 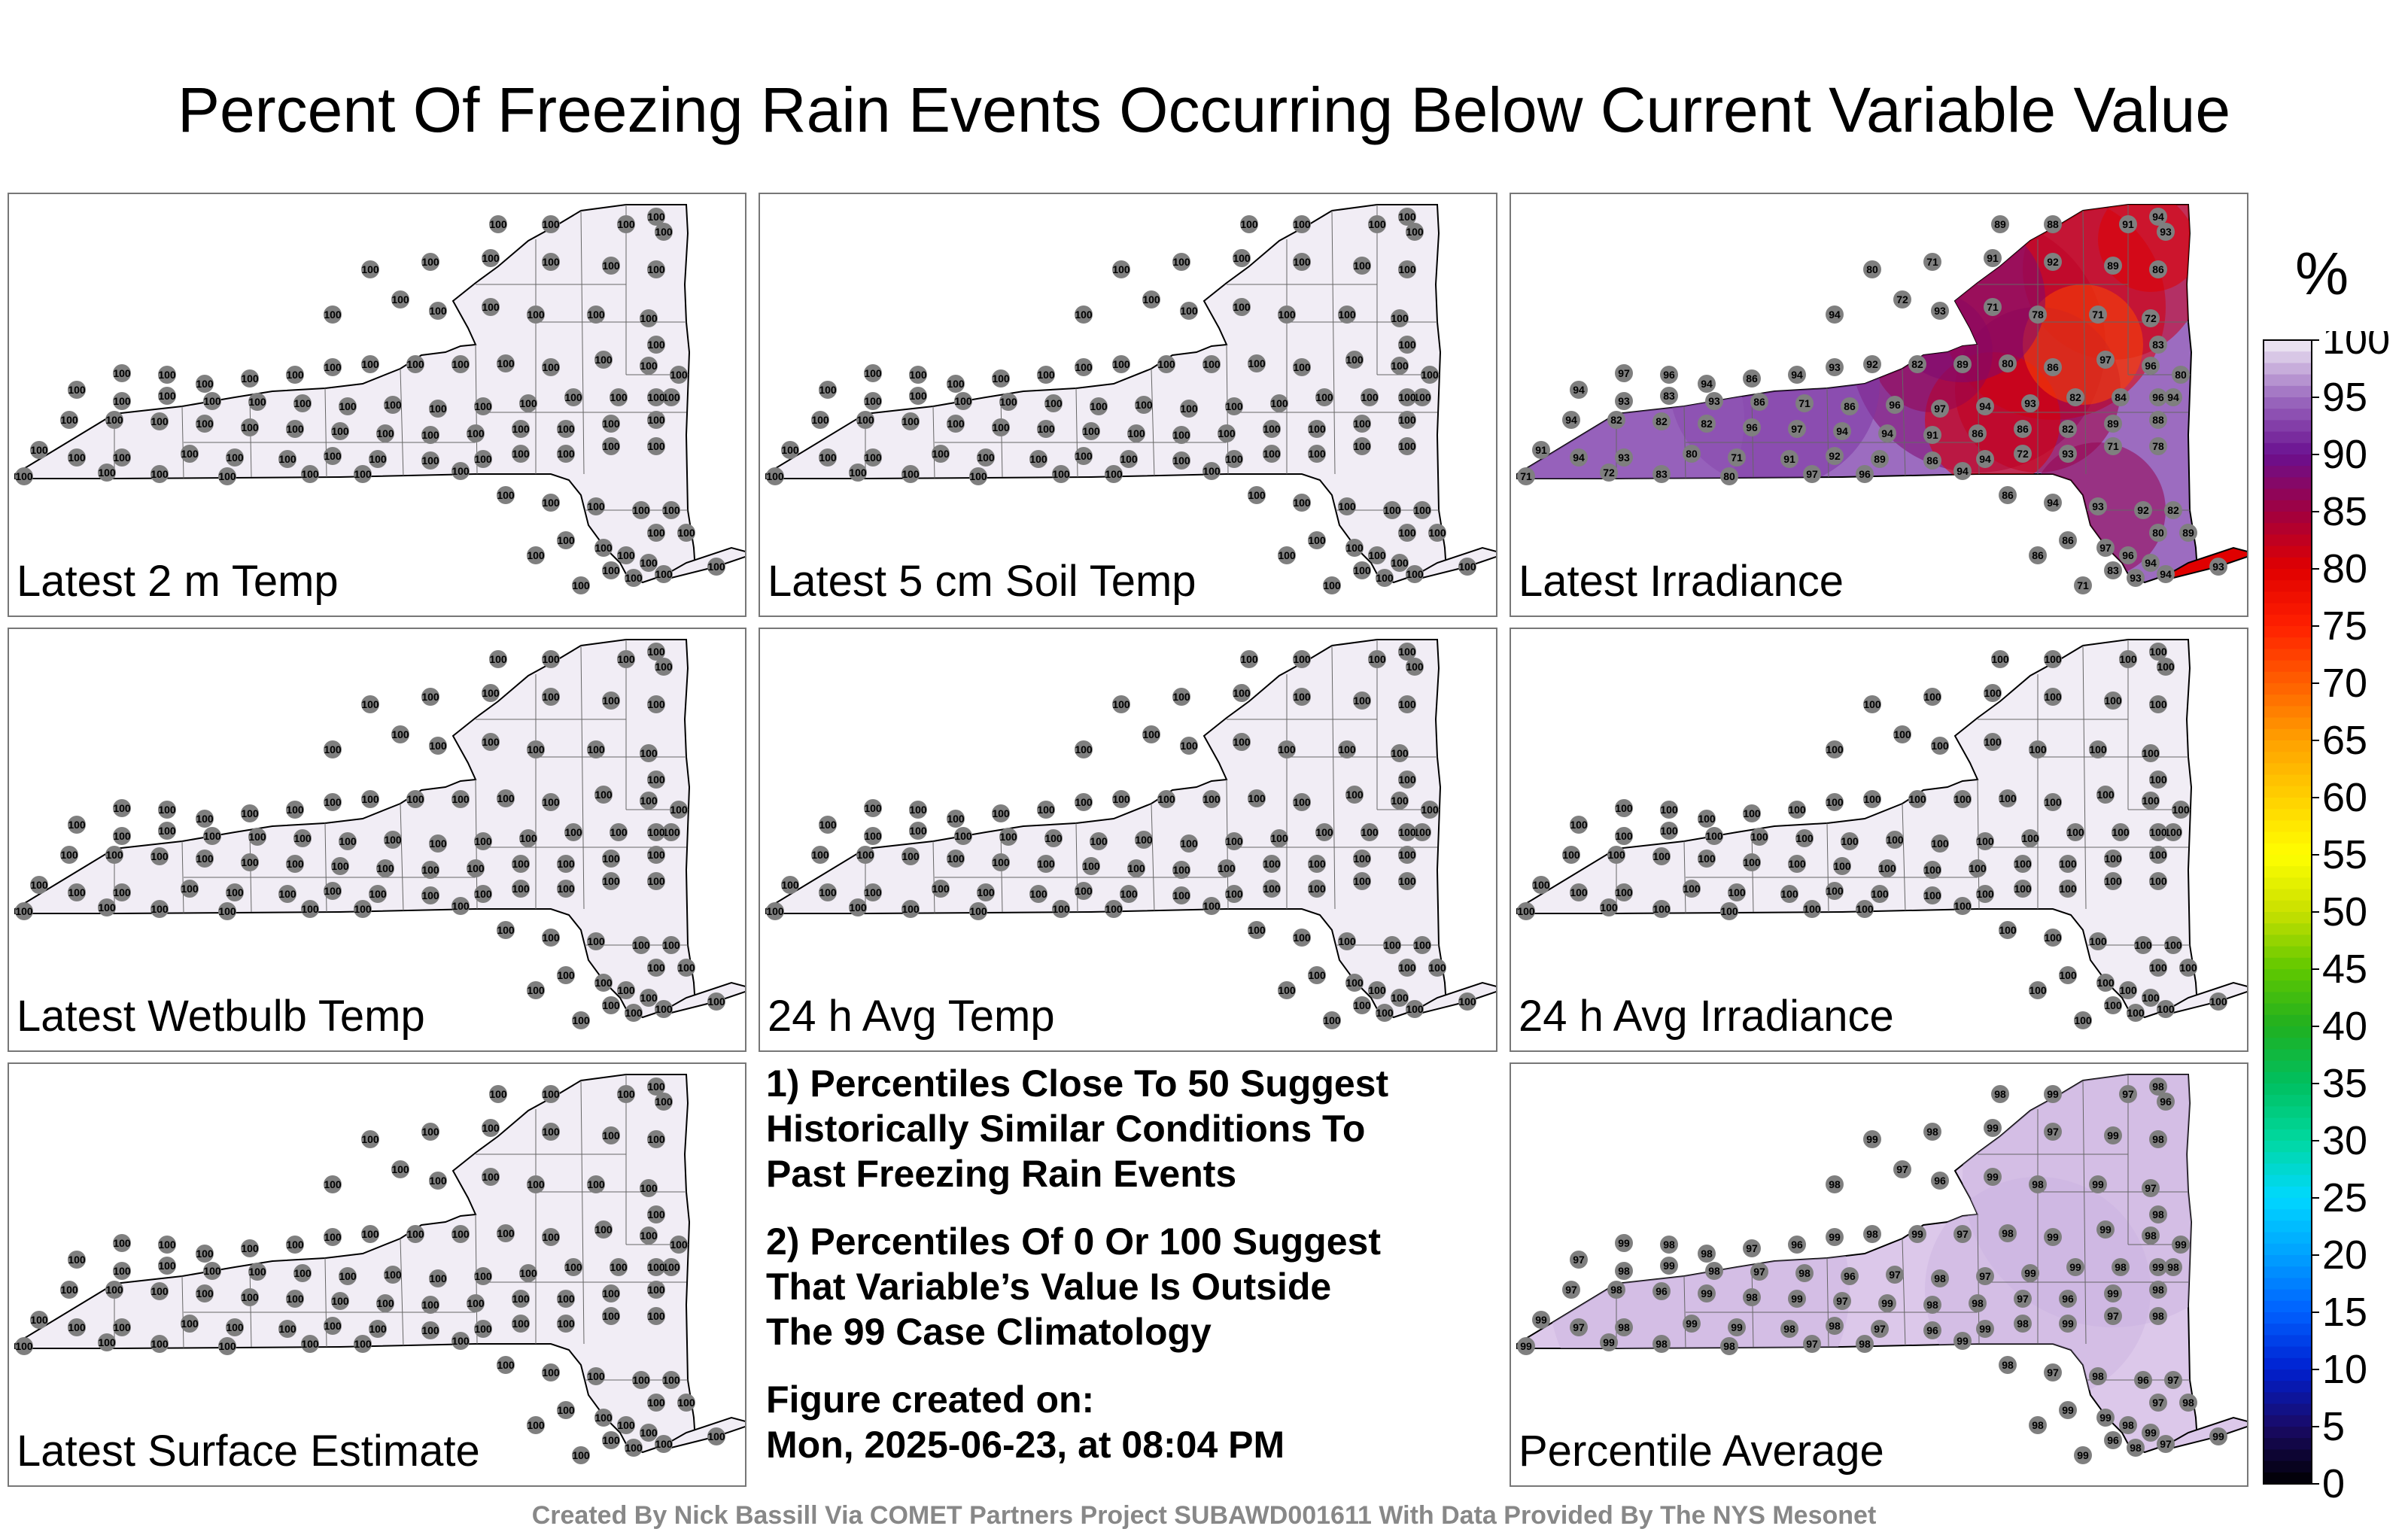 I want to click on station-marker: 99, so click(x=1692, y=1324).